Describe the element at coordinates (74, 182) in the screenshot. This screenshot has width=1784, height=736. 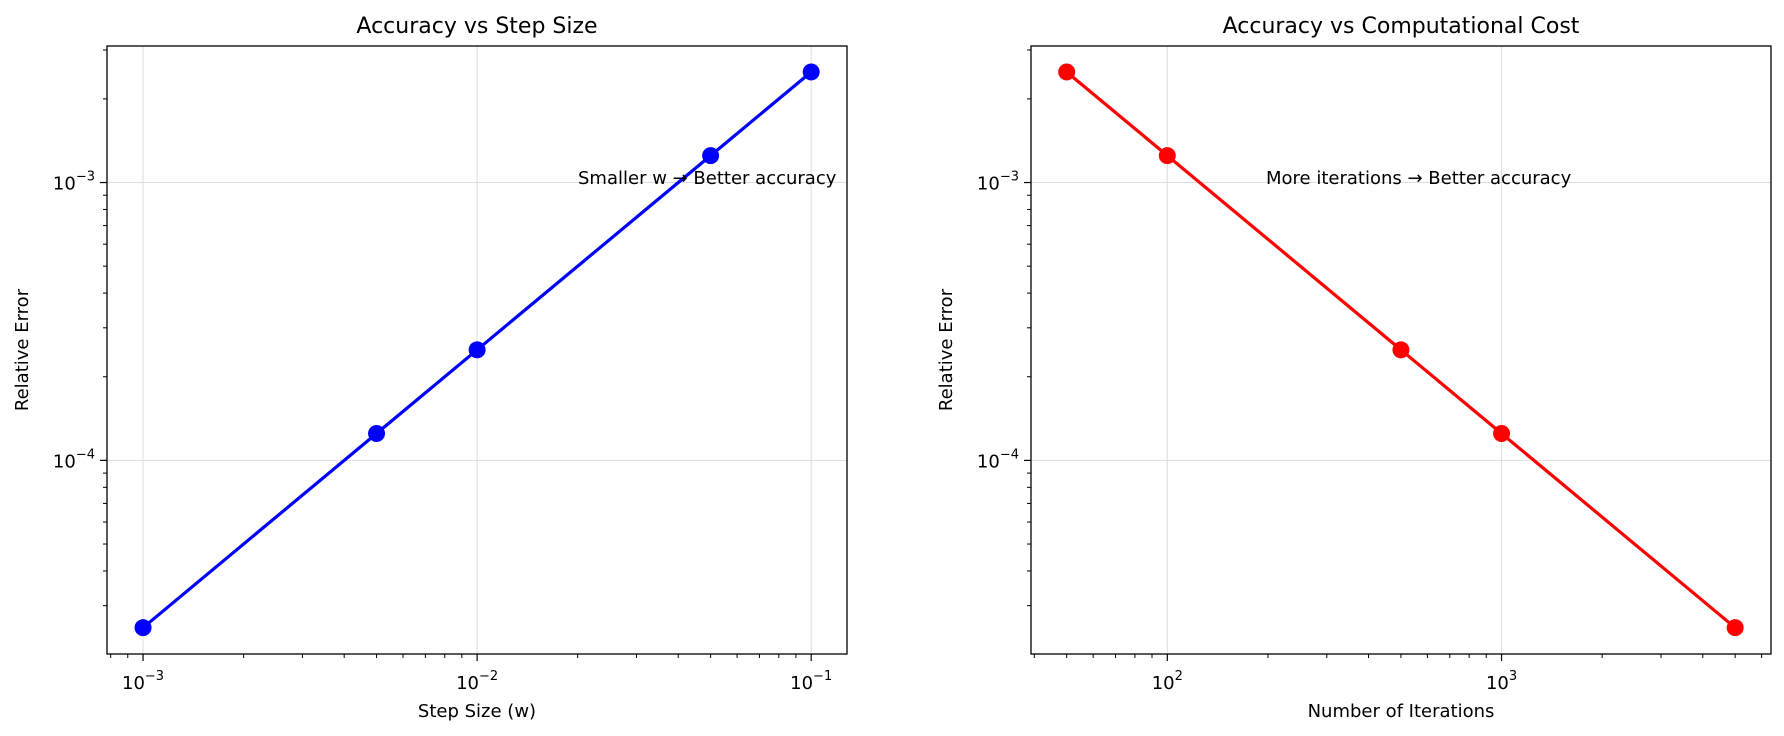
I see `left-y-tick-label: 10⁻³` at that location.